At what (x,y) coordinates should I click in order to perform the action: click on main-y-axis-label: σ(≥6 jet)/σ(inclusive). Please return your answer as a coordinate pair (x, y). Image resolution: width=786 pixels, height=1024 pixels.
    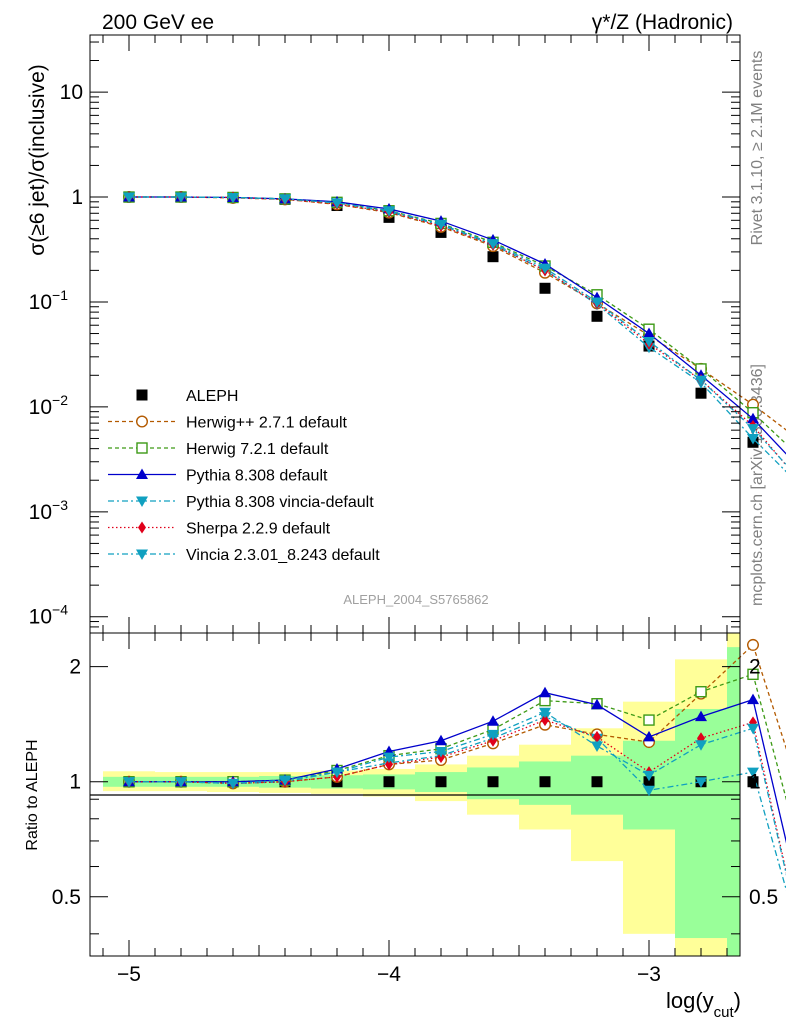
    Looking at the image, I should click on (37, 159).